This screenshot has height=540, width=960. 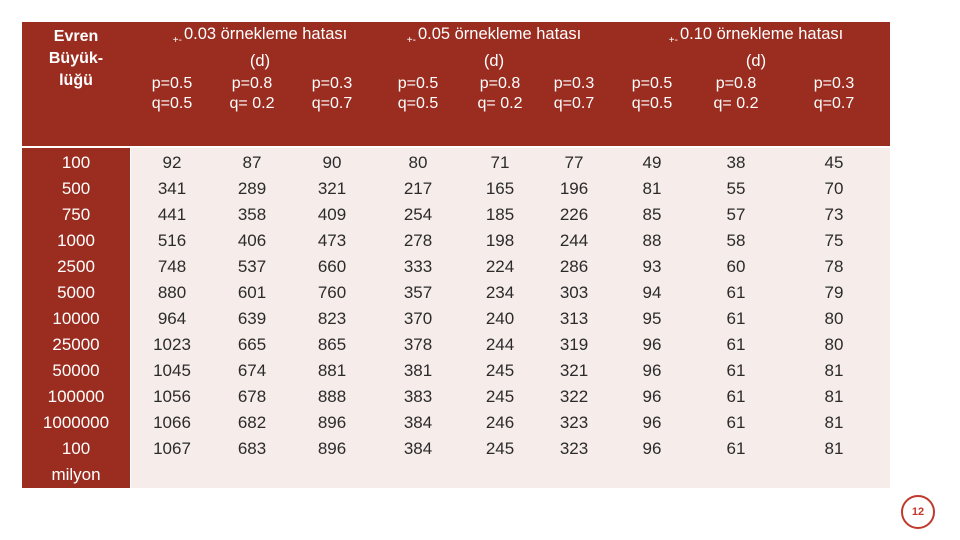 I want to click on table-cell: 406, so click(x=252, y=240).